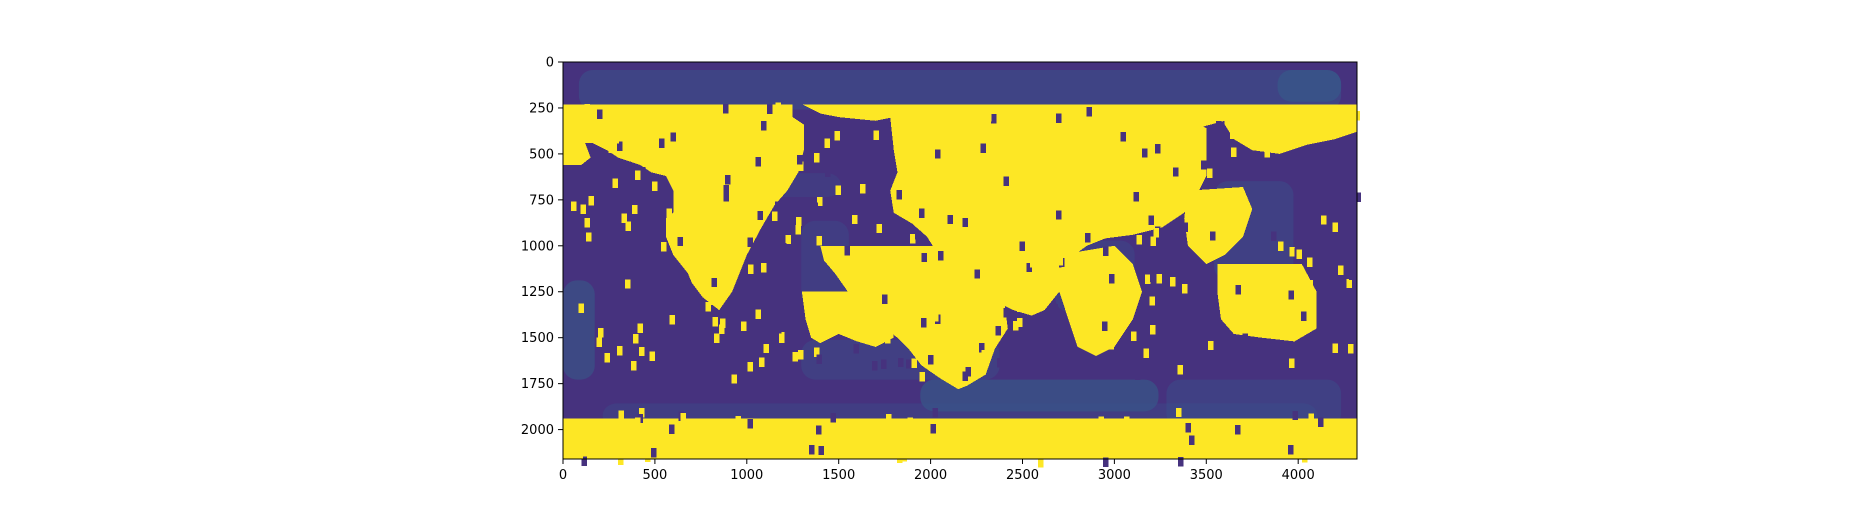 This screenshot has height=514, width=1864. What do you see at coordinates (1206, 475) in the screenshot?
I see `x-tick-label: 3500` at bounding box center [1206, 475].